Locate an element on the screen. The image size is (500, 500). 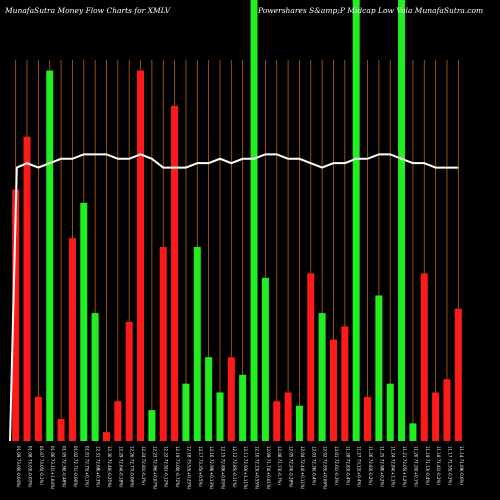
x-tick-label: 01.08 73.03(-0.03%) is located at coordinates (30, 467).